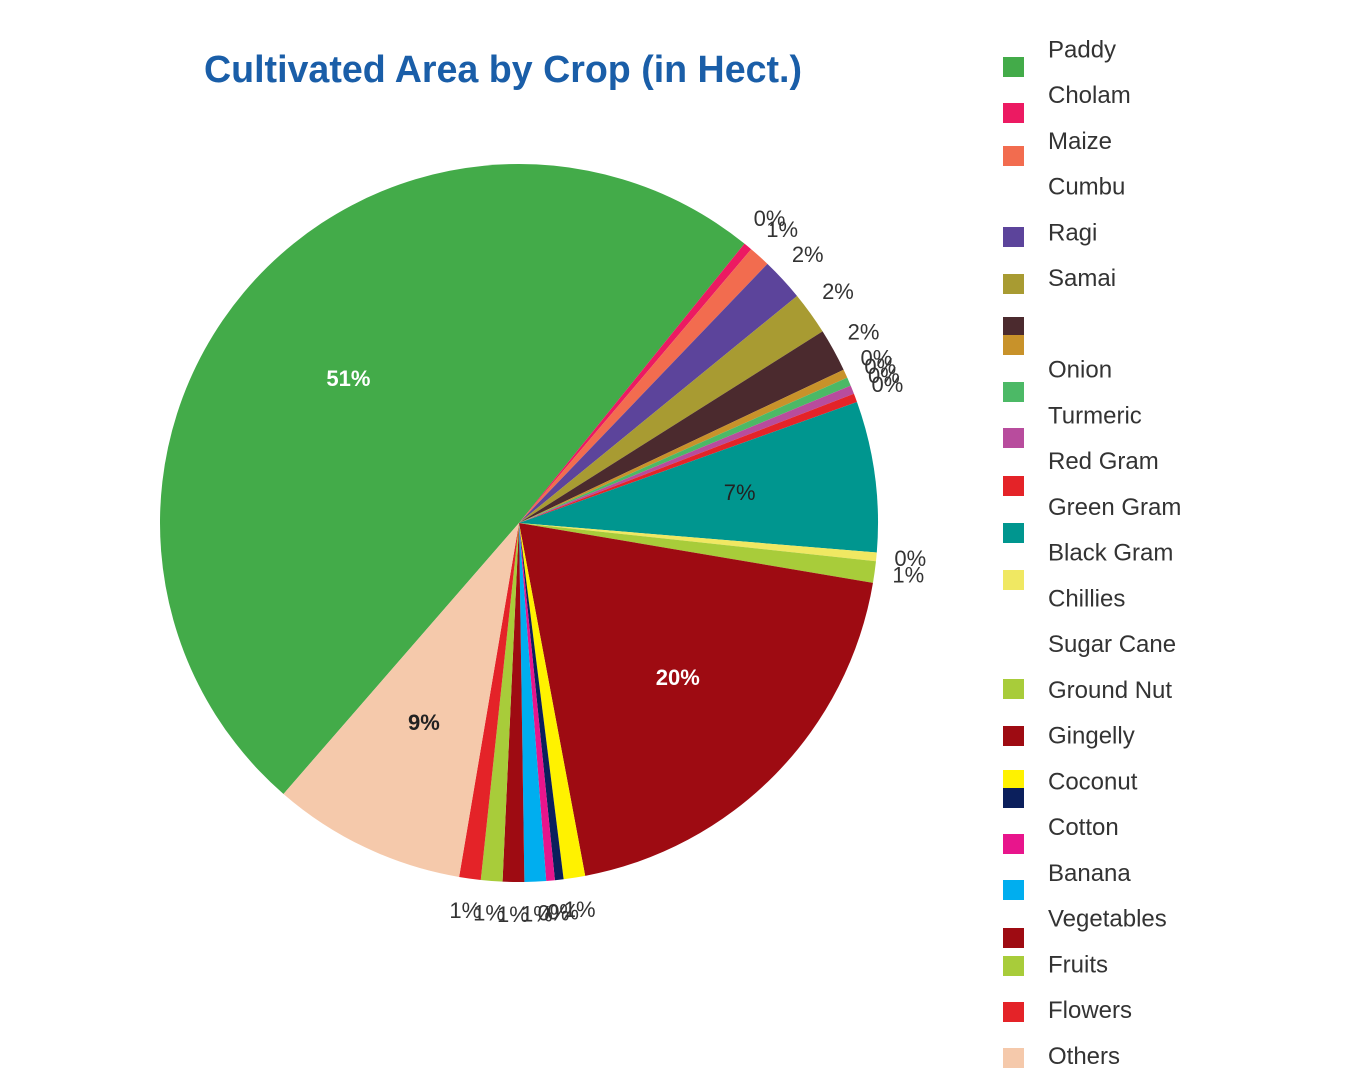 The width and height of the screenshot is (1368, 1092). I want to click on legend-label: Paddy, so click(1082, 49).